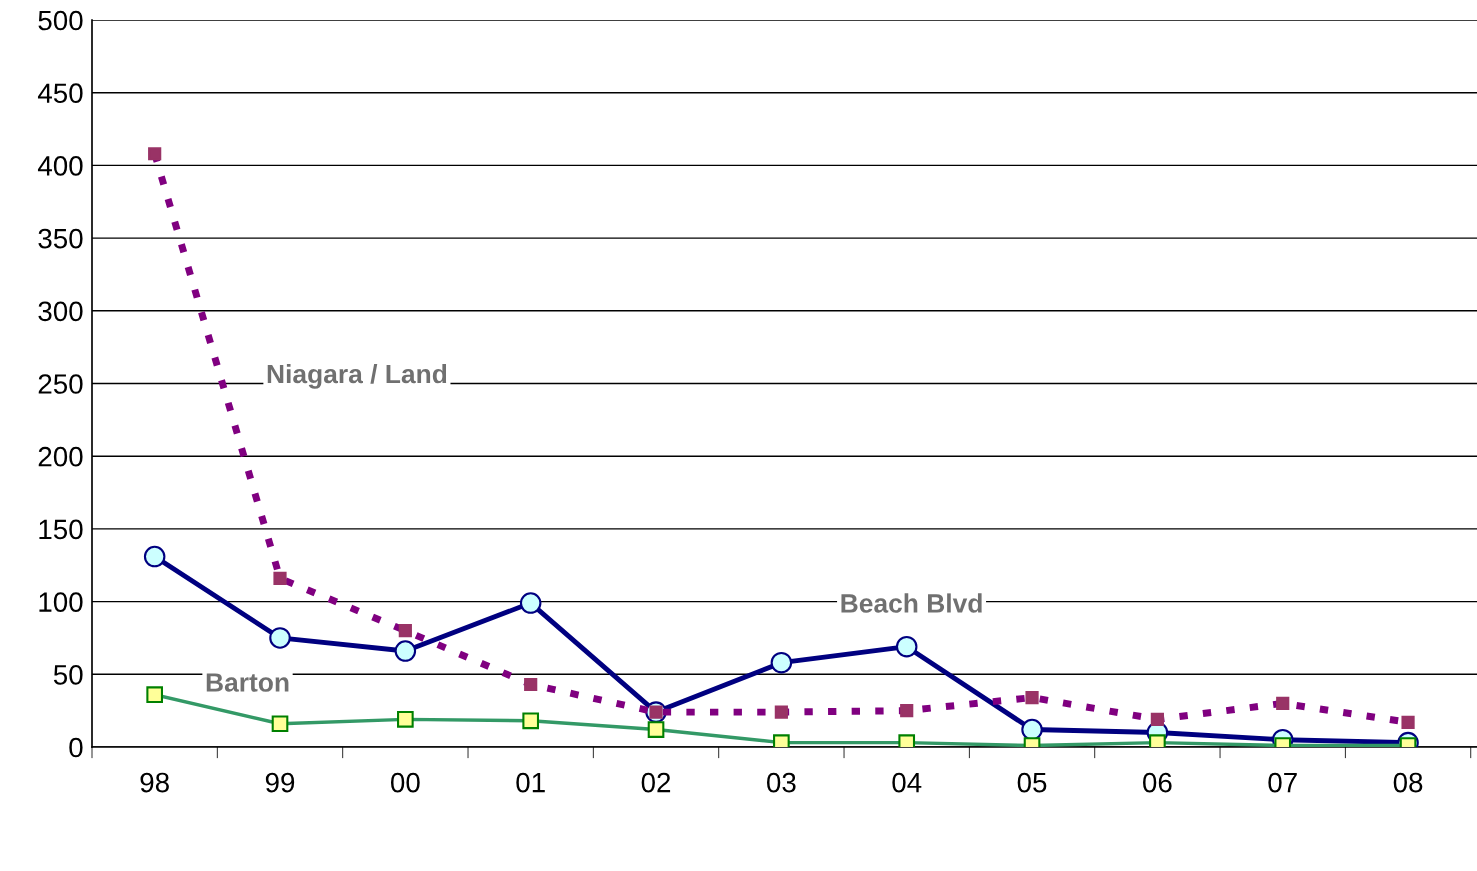  Describe the element at coordinates (60, 166) in the screenshot. I see `y-tick-label: 400` at that location.